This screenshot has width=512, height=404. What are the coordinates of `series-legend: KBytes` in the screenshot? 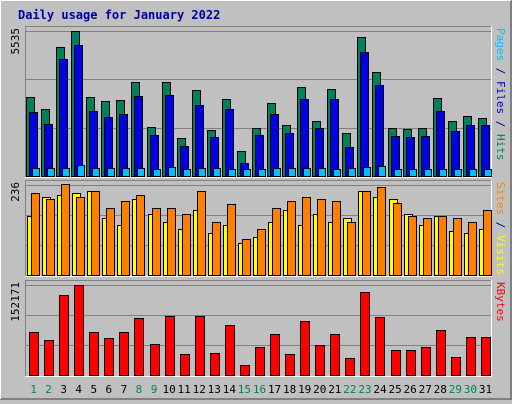 It's located at (500, 302).